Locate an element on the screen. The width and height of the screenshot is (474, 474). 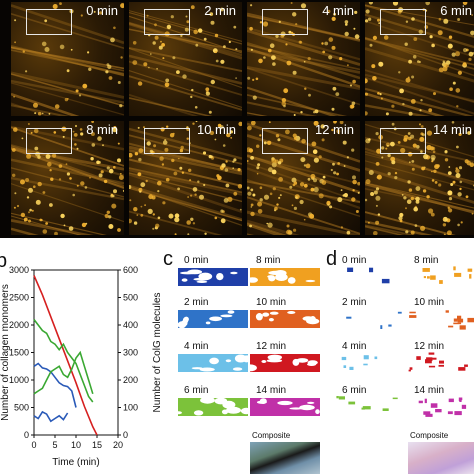
x-axis-title: Time (min) is located at coordinates (75, 462).